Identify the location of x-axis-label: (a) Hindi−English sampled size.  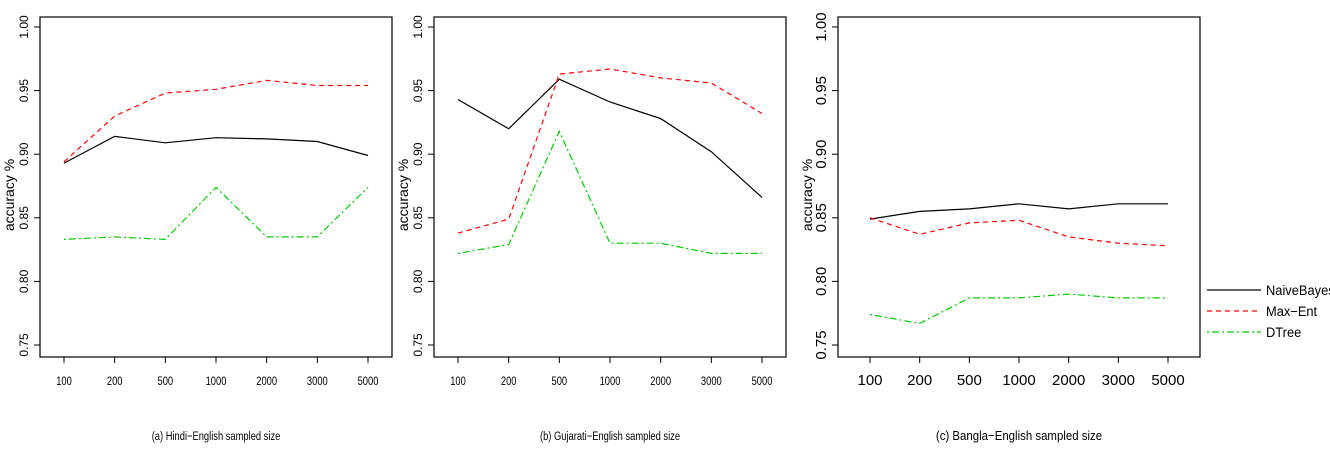
(216, 436).